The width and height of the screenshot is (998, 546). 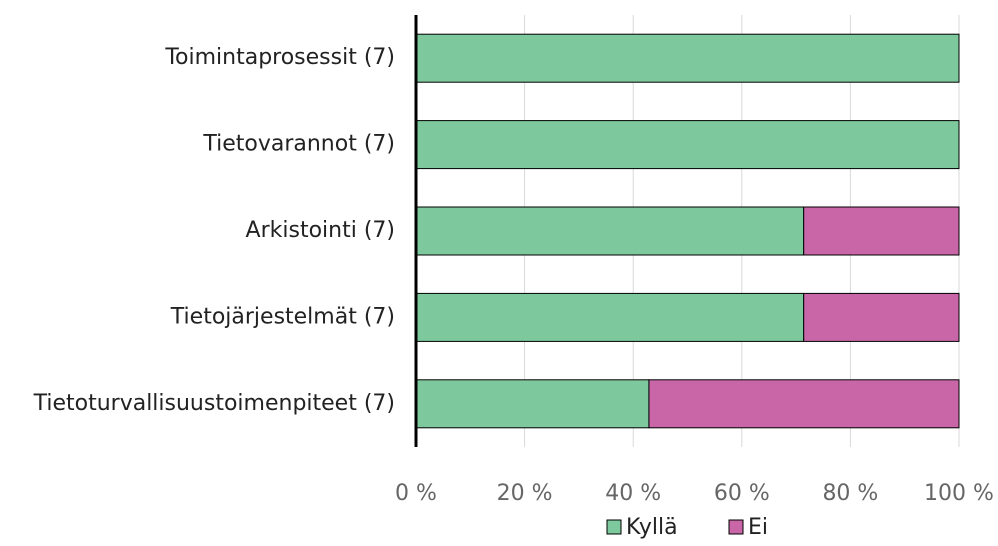 I want to click on y-tick-label: Tietoturvallisuustoimenpiteet (7), so click(x=214, y=403).